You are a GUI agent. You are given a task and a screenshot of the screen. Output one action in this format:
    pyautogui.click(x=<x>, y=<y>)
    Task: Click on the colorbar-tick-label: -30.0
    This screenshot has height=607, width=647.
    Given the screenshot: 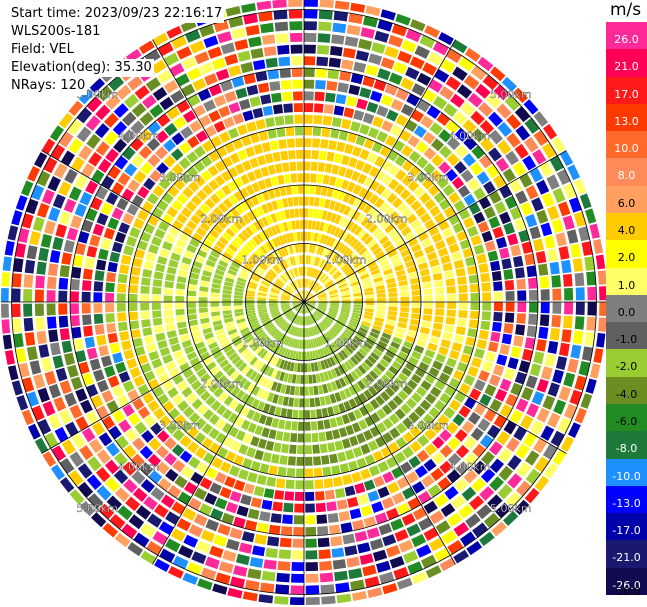 What is the action you would take?
    pyautogui.click(x=626, y=591)
    